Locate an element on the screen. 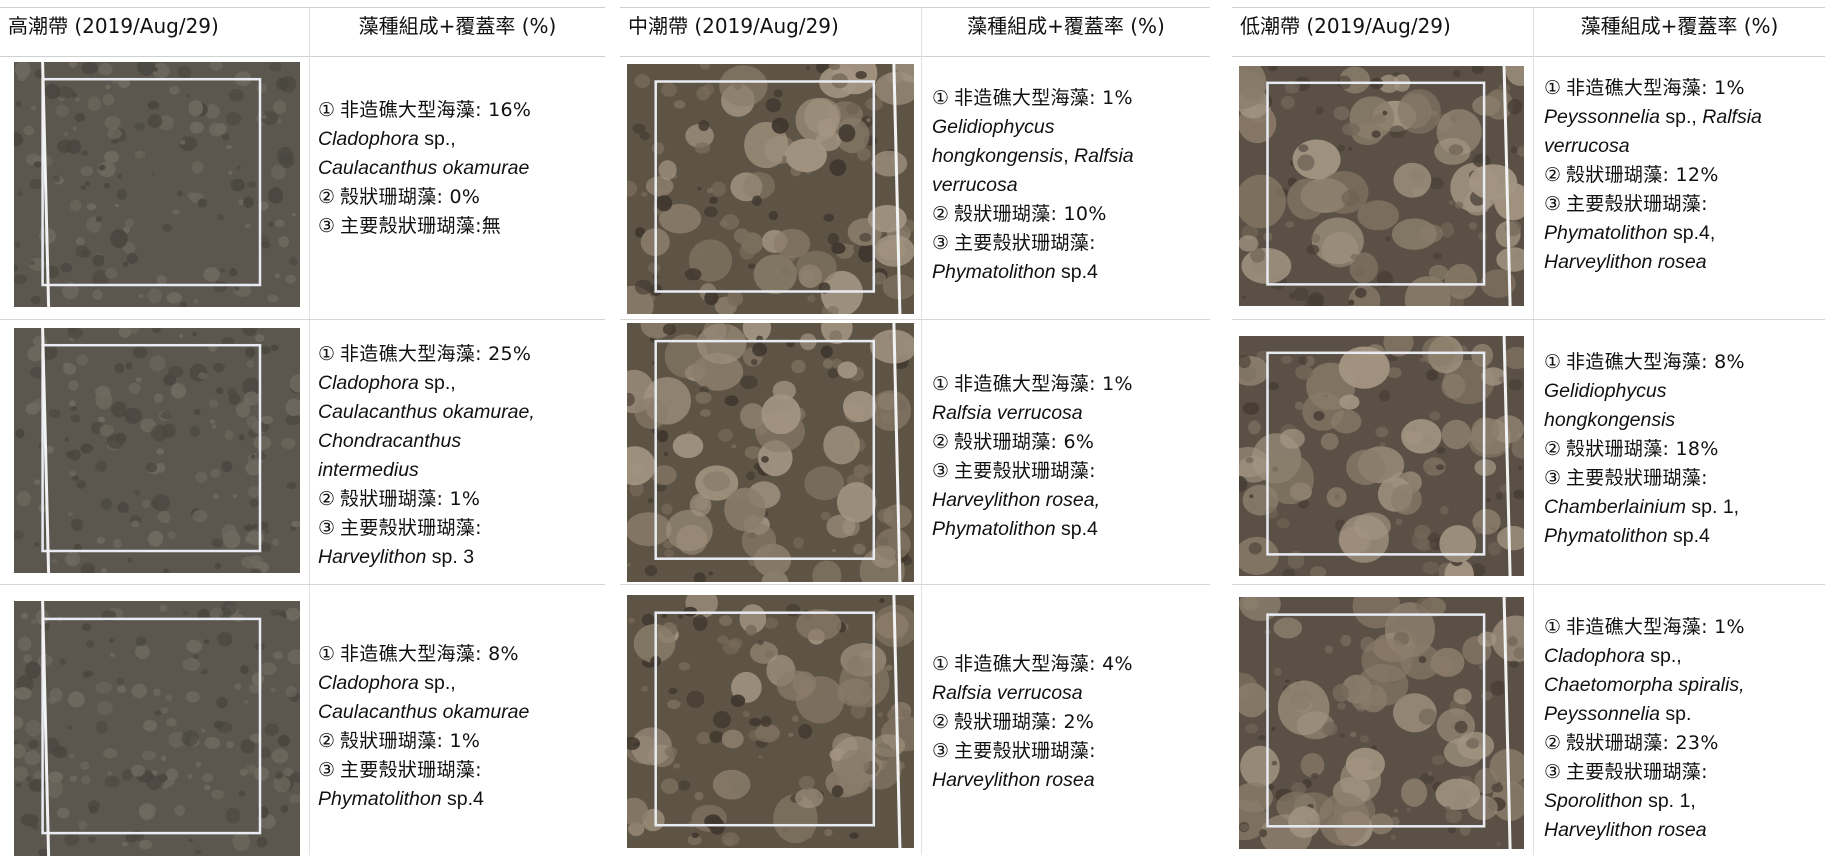  composition-title: 藻種組成+覆蓋率 (%) is located at coordinates (457, 32).